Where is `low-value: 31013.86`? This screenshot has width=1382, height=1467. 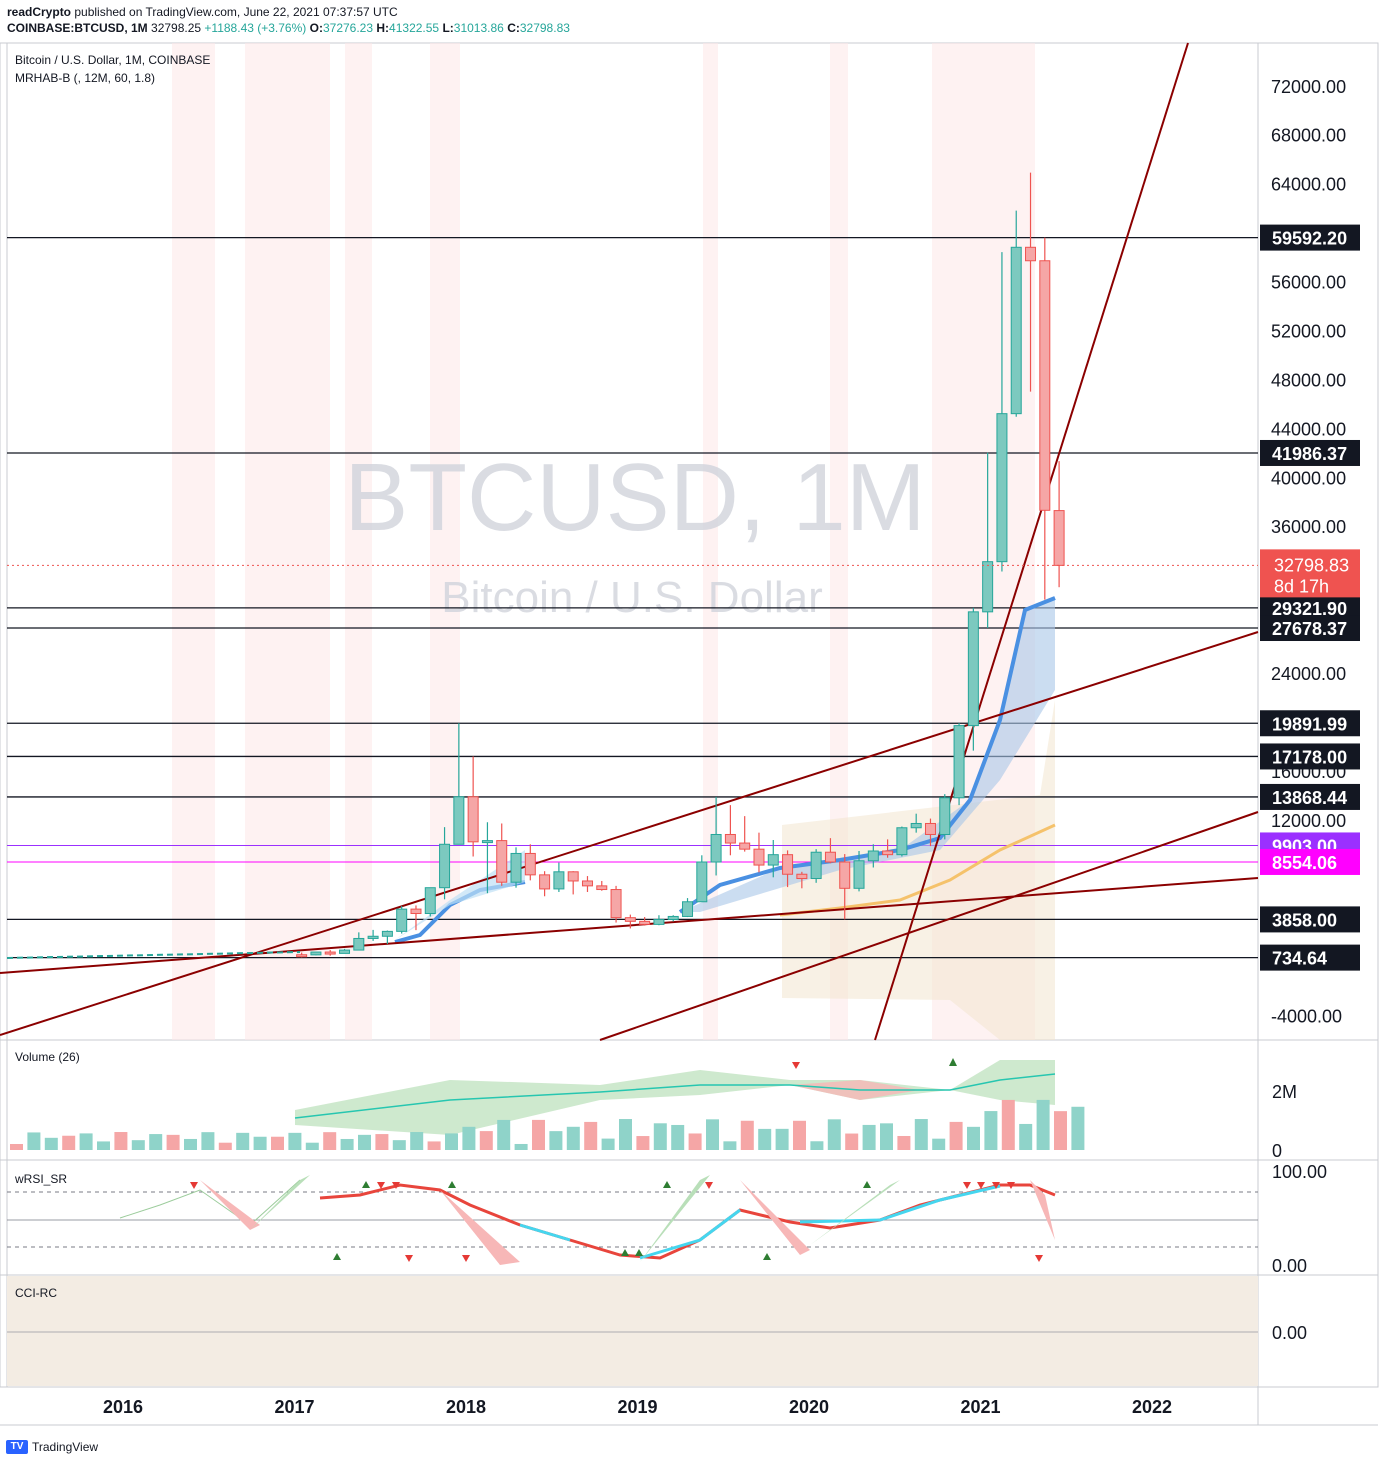 low-value: 31013.86 is located at coordinates (478, 28).